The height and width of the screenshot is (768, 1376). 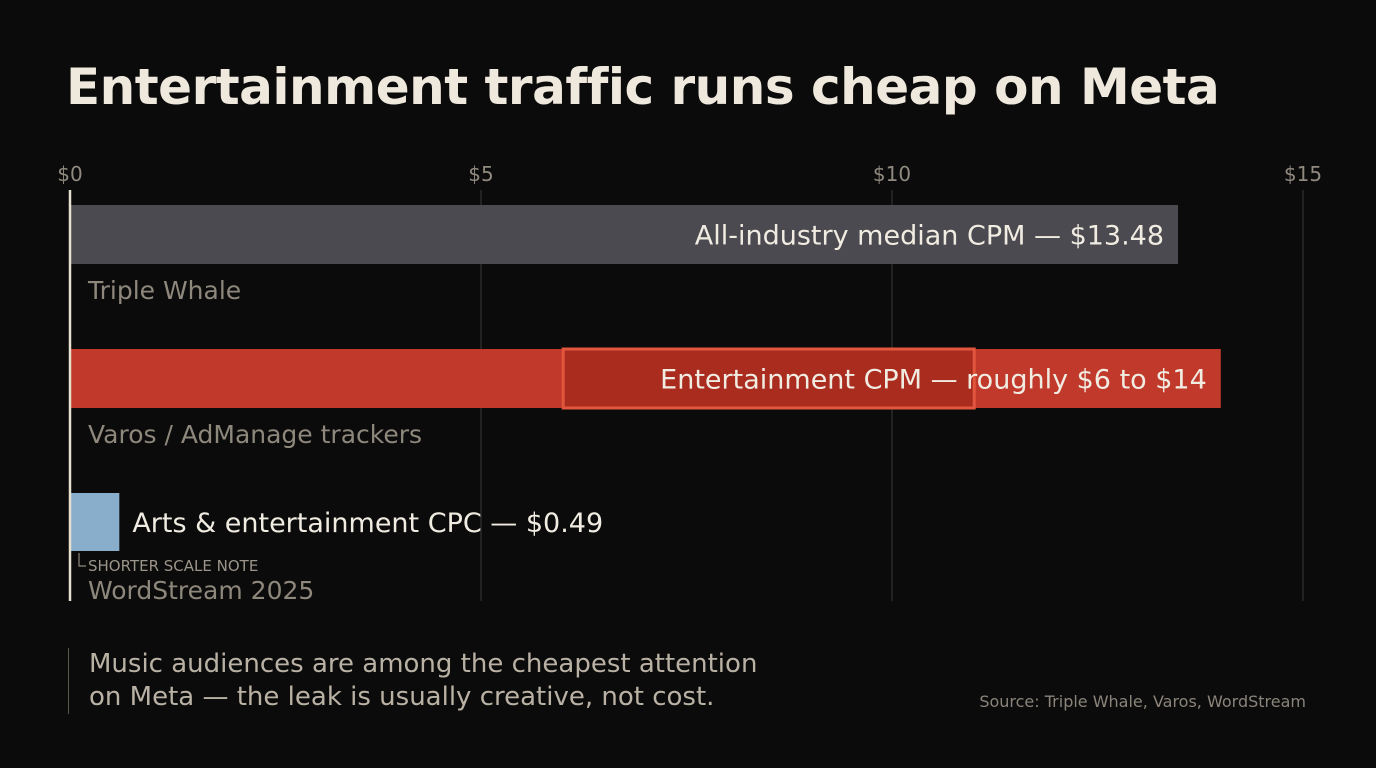 What do you see at coordinates (1303, 174) in the screenshot?
I see `x-tick-label: $15` at bounding box center [1303, 174].